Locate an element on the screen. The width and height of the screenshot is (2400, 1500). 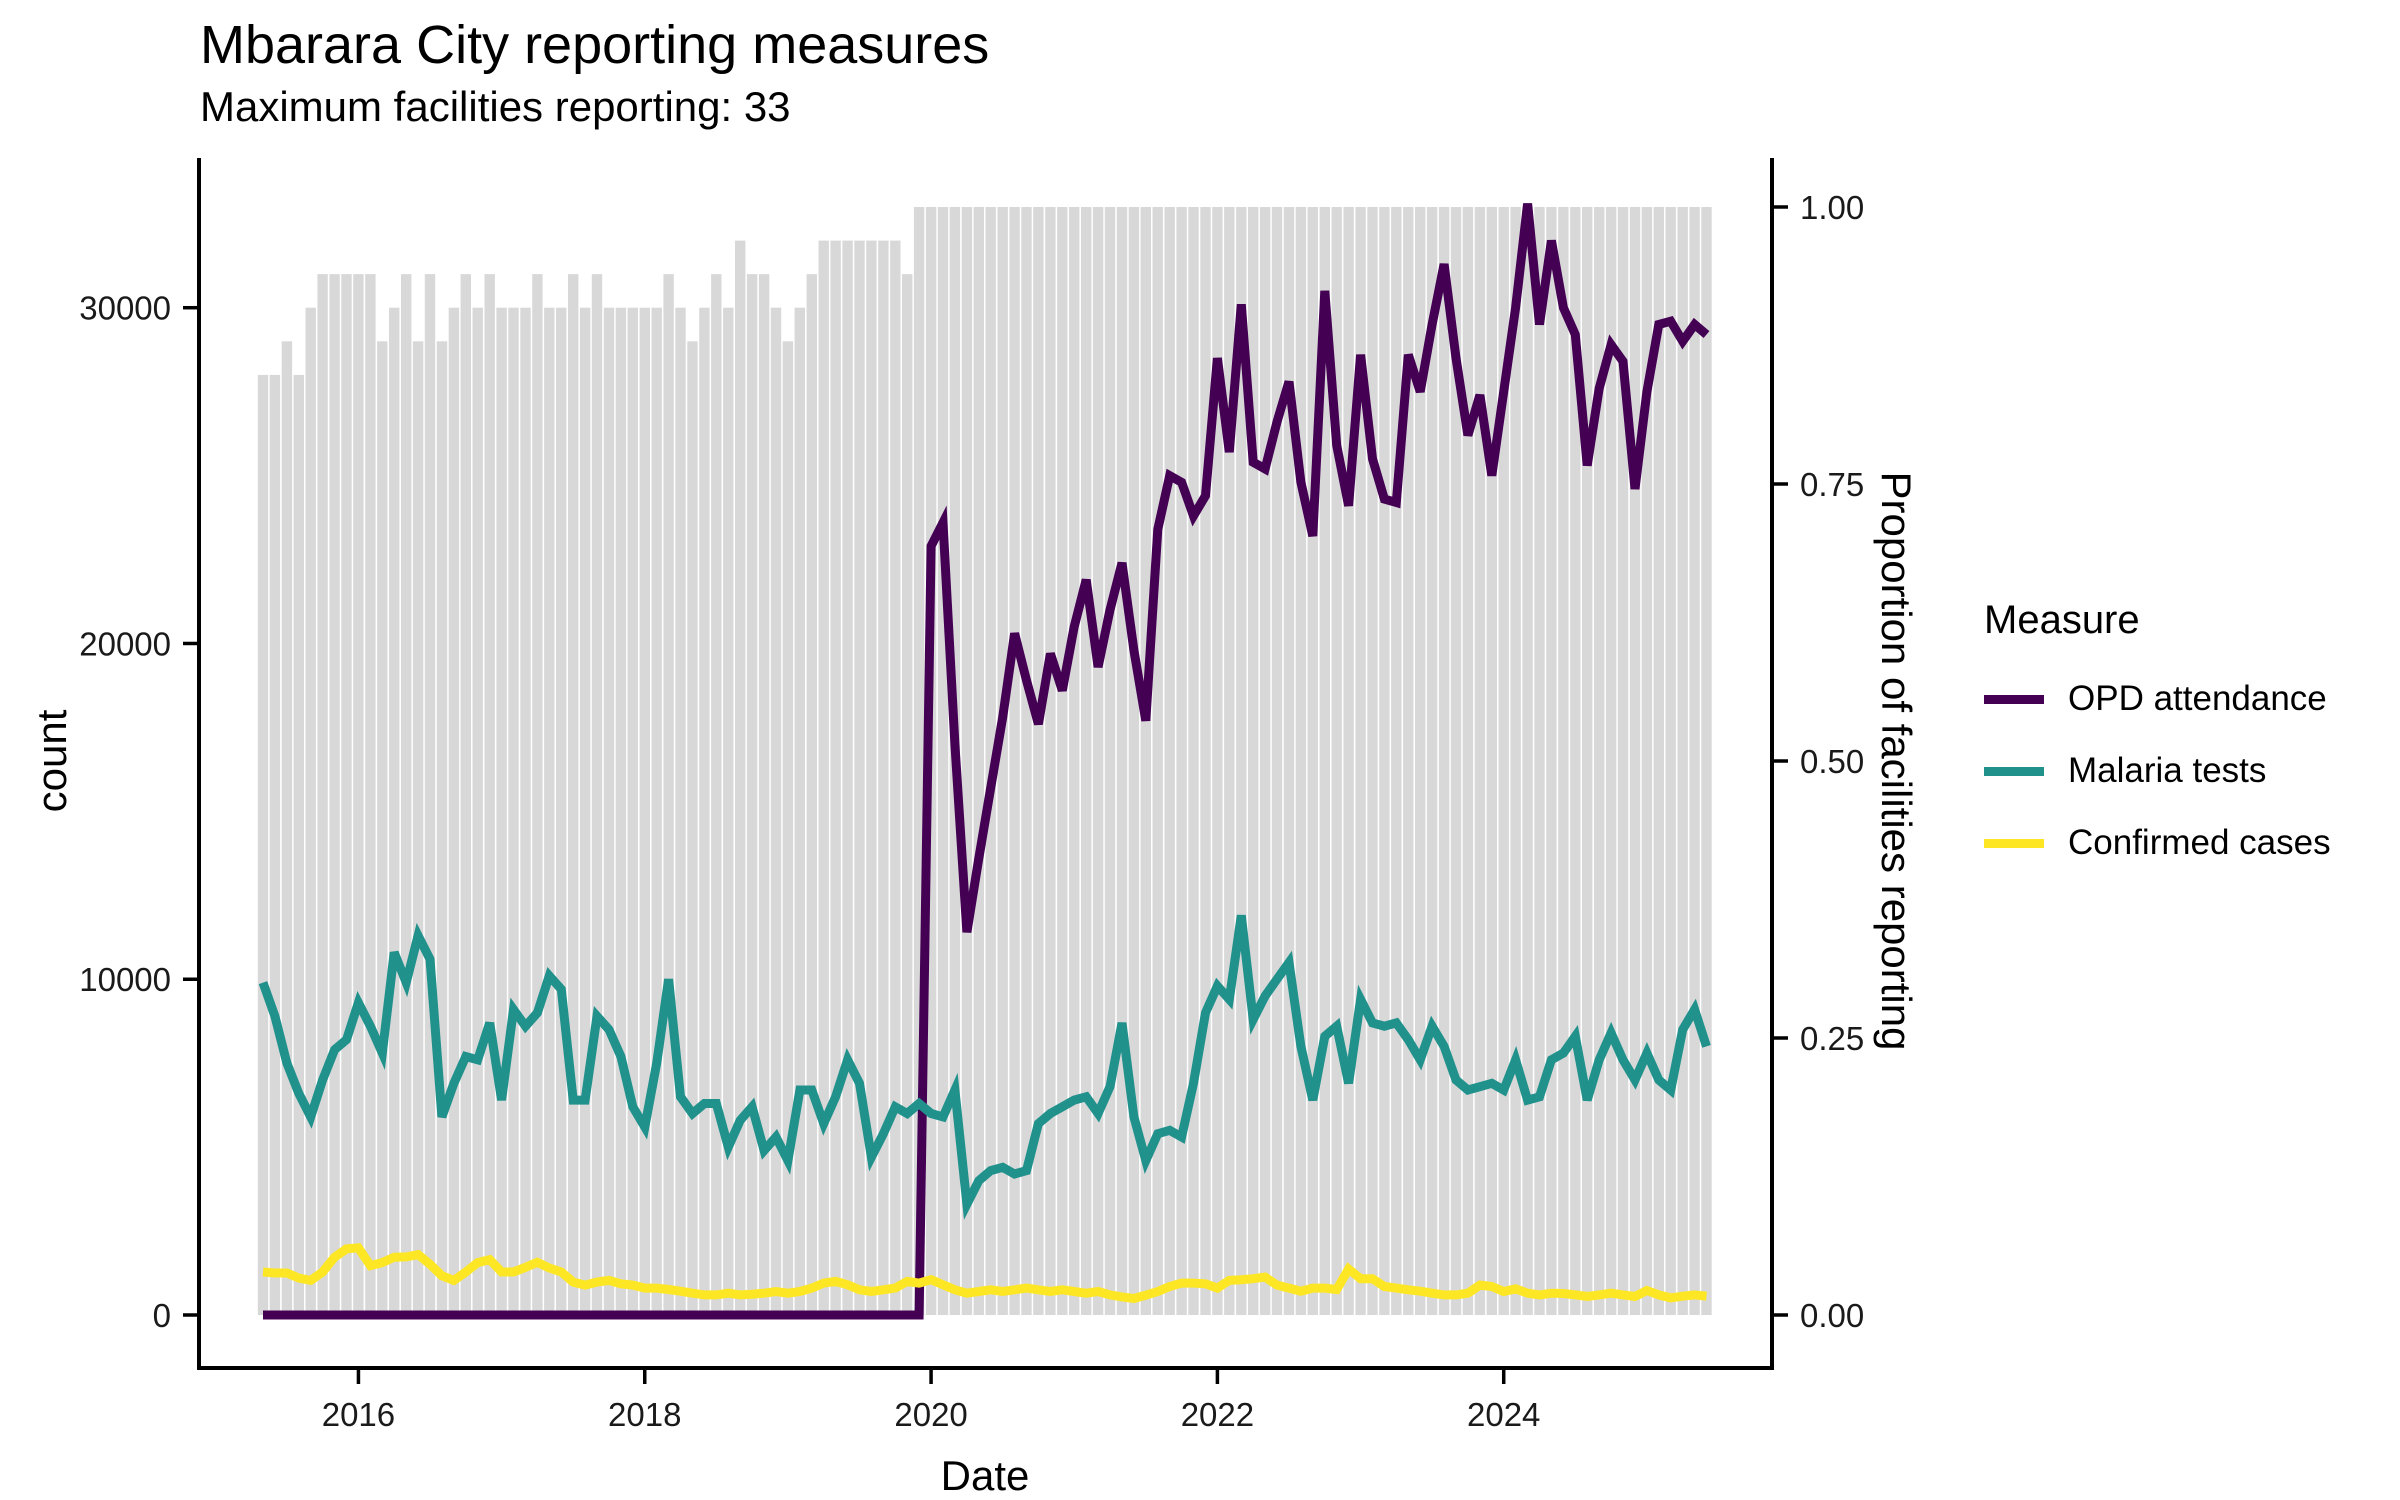
legend-entry-confirmed: Confirmed cases is located at coordinates (2157, 843).